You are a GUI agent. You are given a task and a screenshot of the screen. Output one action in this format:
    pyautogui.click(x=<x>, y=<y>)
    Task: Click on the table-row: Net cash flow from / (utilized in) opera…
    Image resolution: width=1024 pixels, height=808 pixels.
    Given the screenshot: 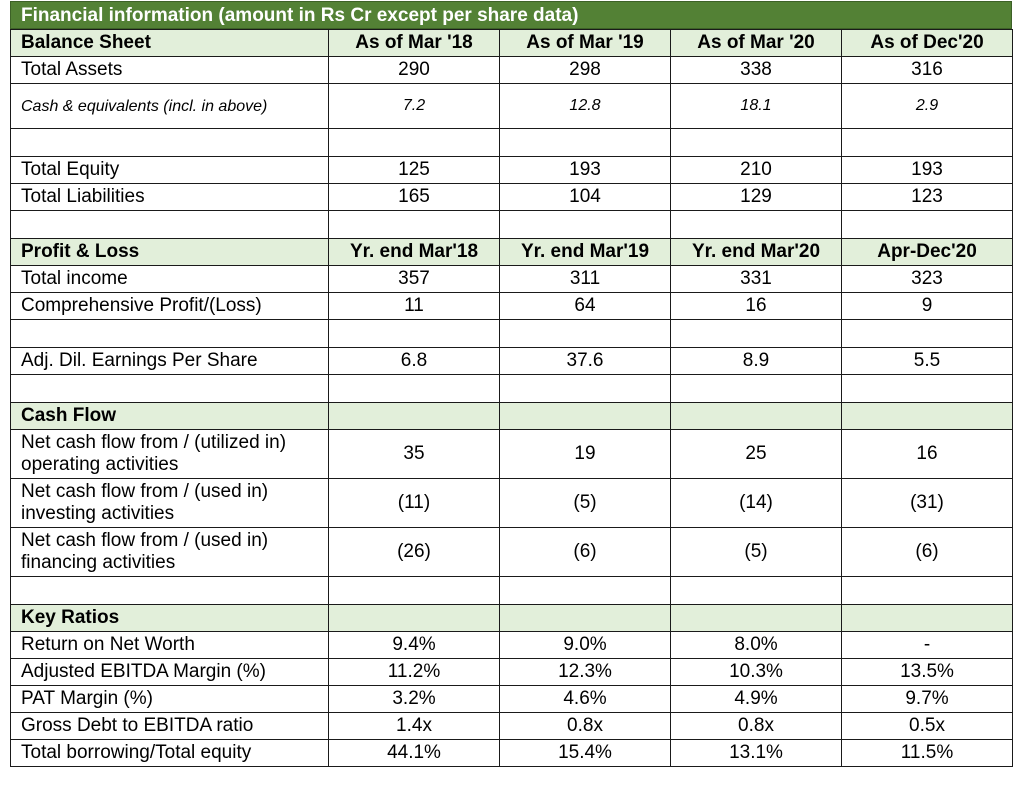 What is the action you would take?
    pyautogui.click(x=511, y=454)
    